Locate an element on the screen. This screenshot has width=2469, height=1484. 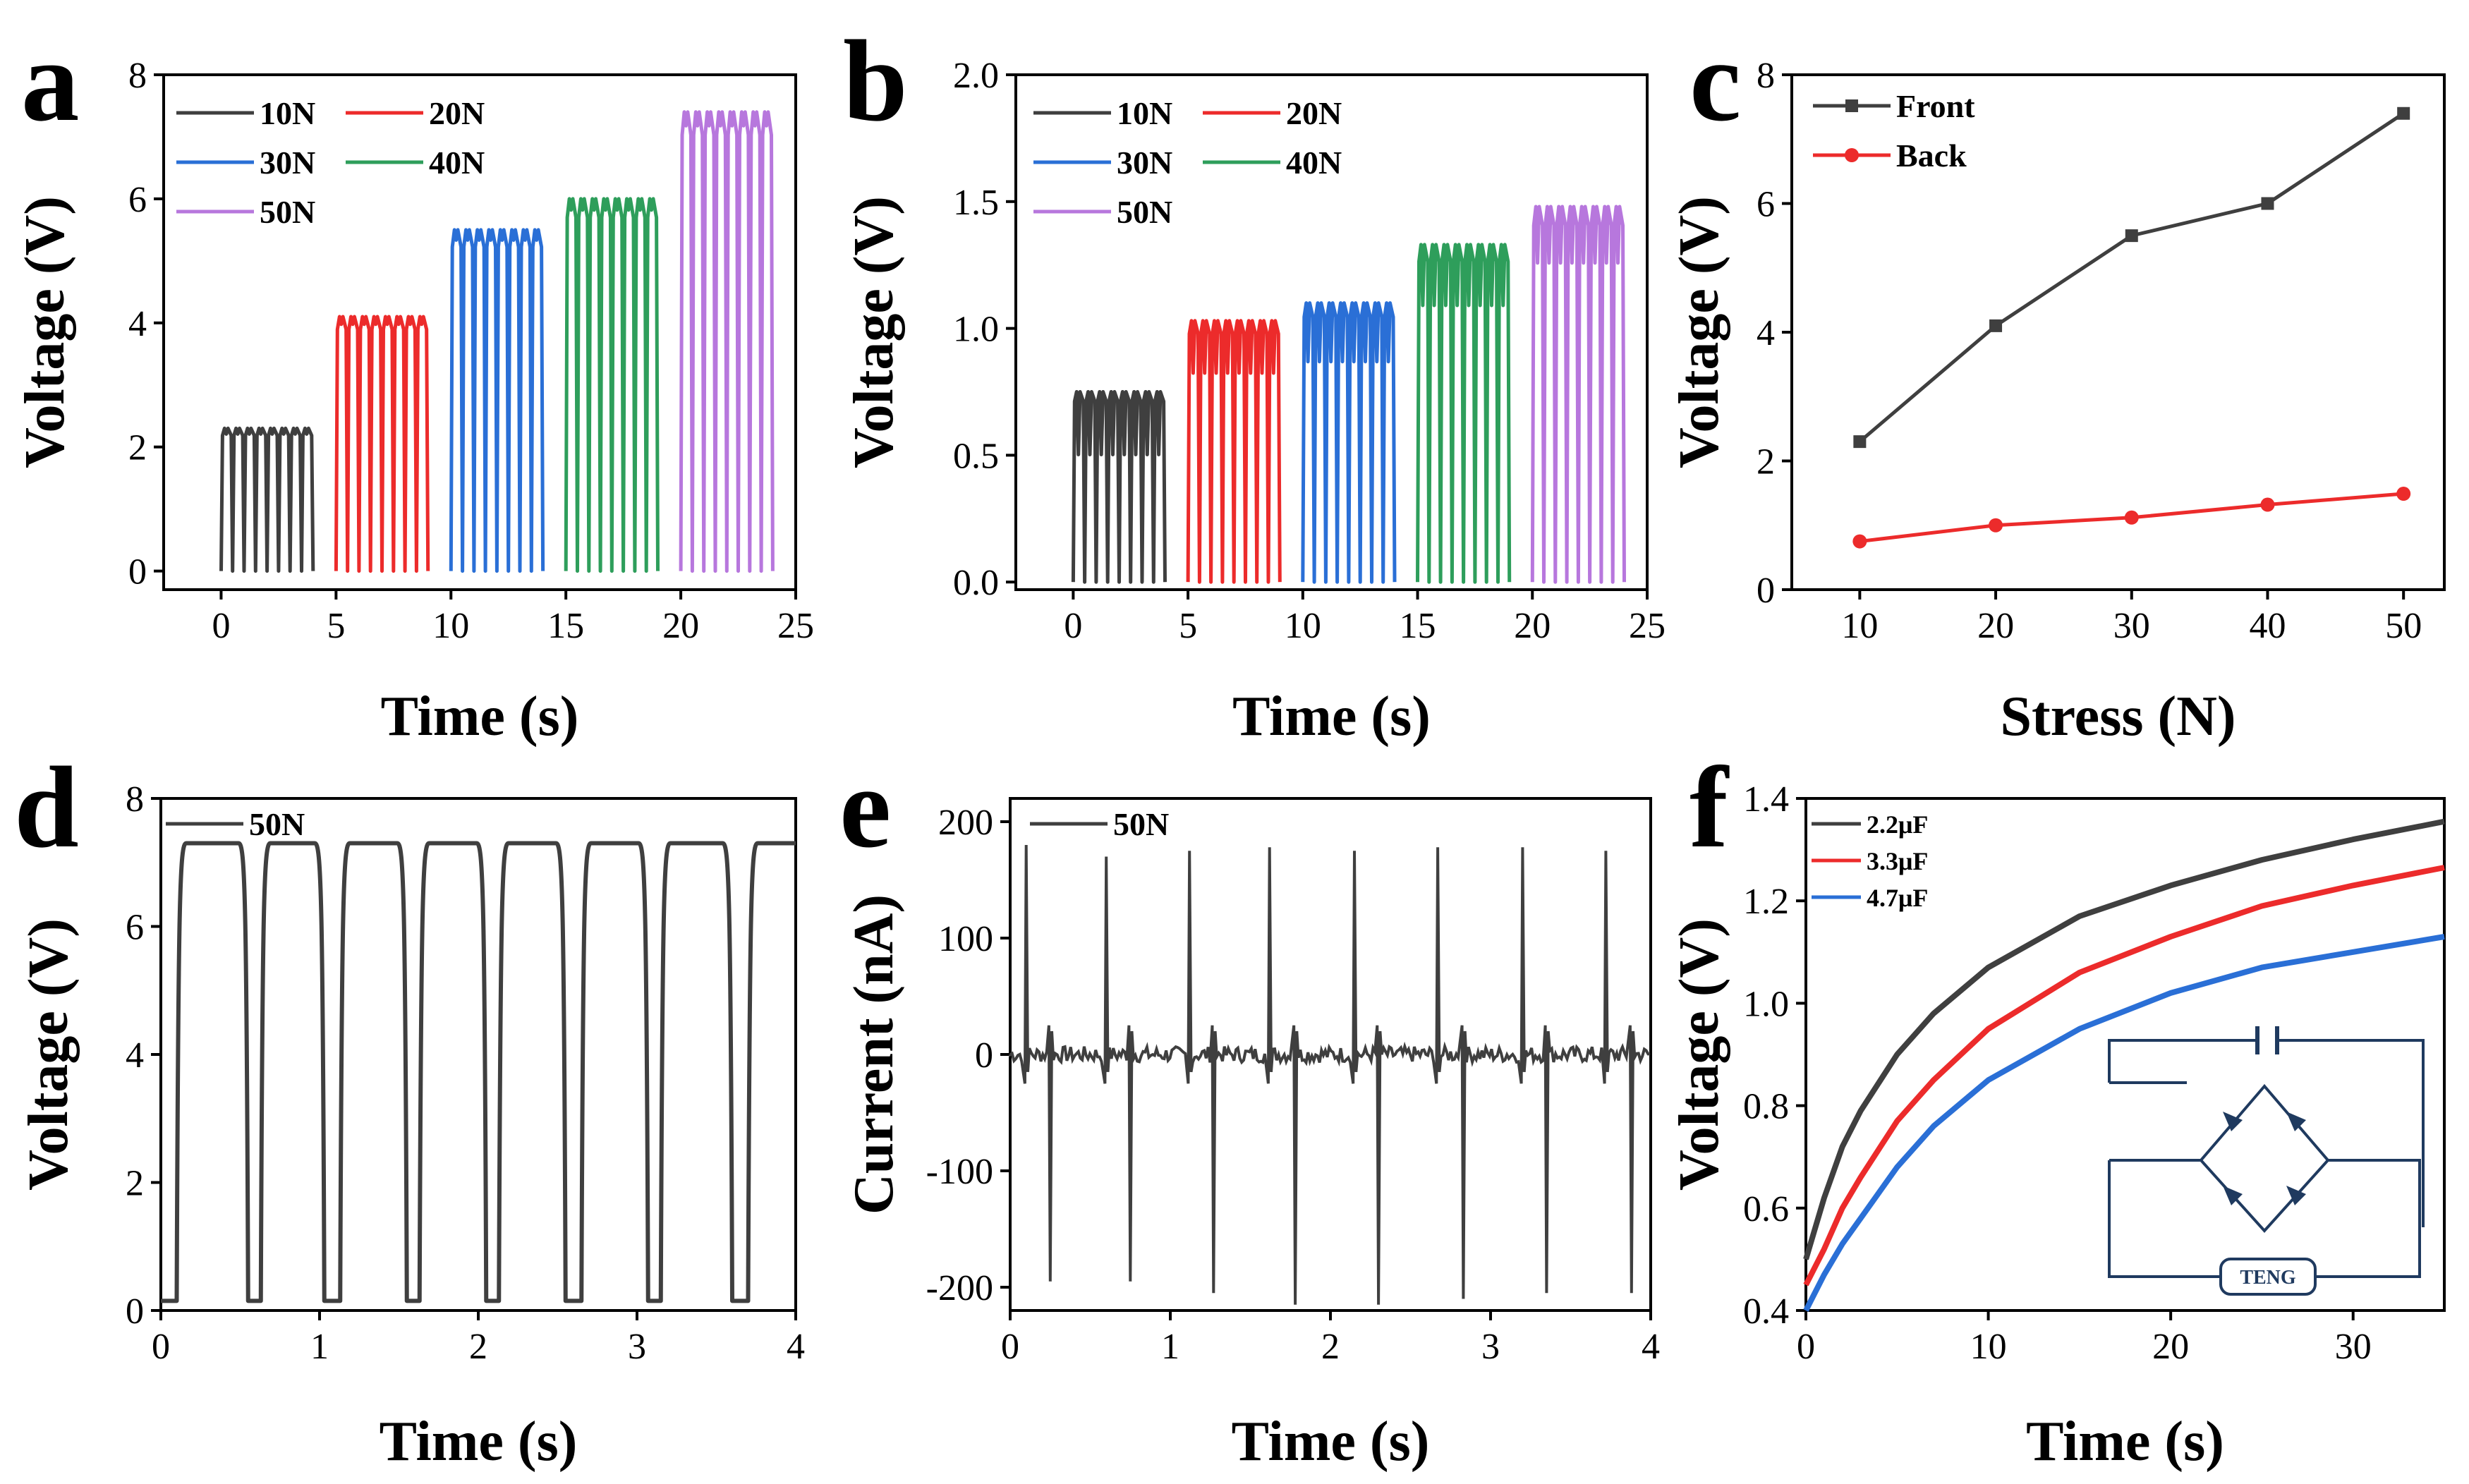
panel-label: f is located at coordinates (1710, 808).